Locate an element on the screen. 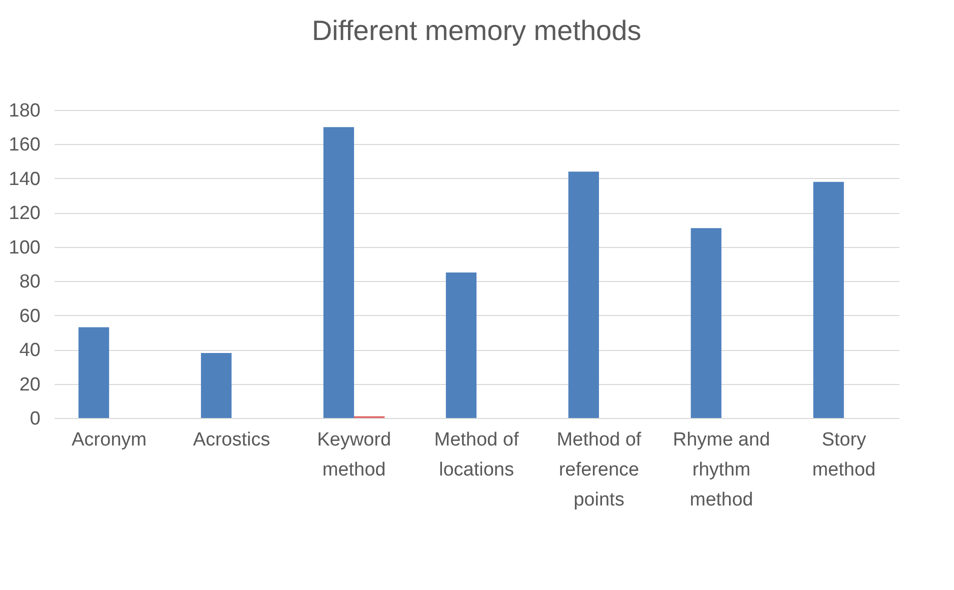 This screenshot has width=954, height=590. y-tick-label: 20 is located at coordinates (29, 385).